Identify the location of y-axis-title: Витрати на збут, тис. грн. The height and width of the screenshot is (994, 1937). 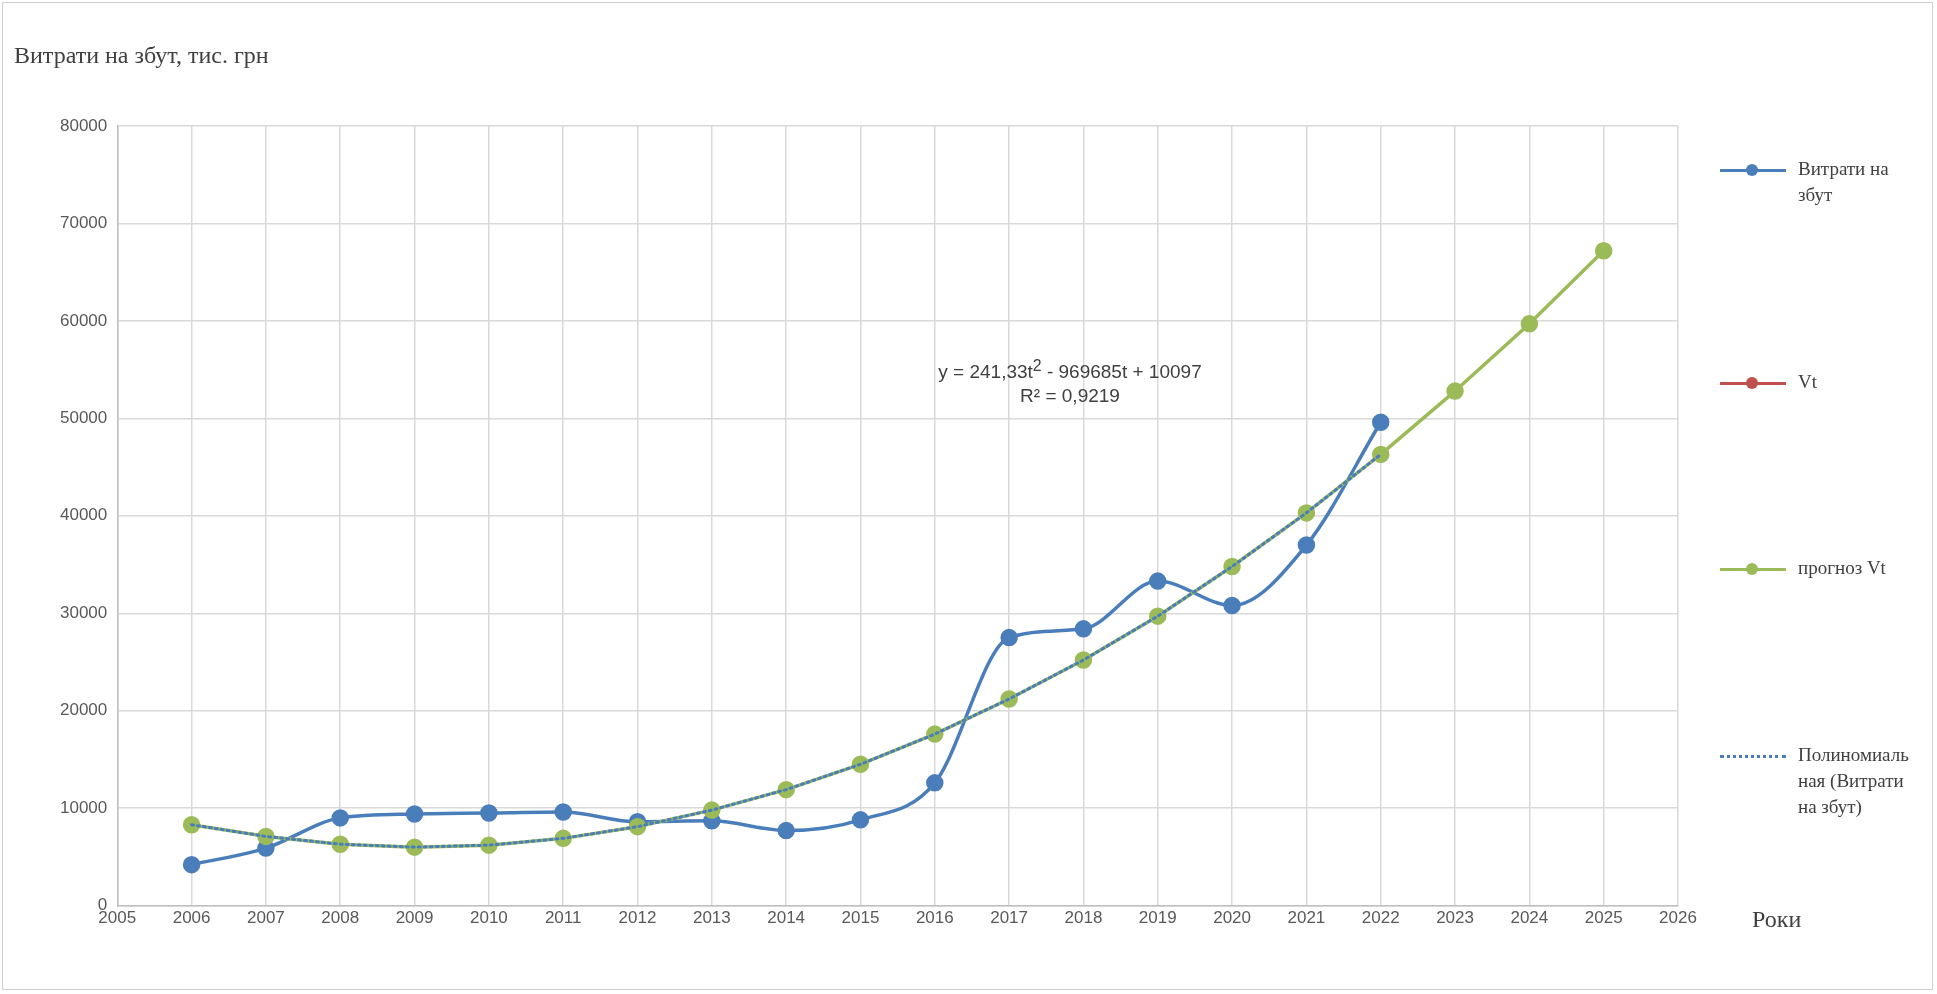
(141, 55).